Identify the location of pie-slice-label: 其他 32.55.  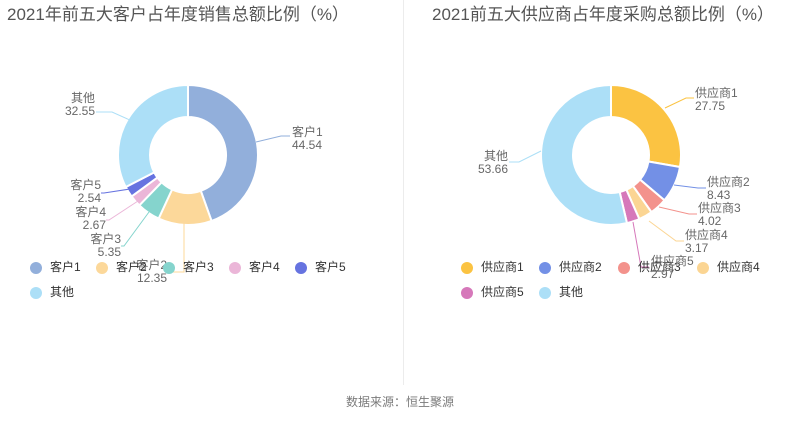
(80, 105).